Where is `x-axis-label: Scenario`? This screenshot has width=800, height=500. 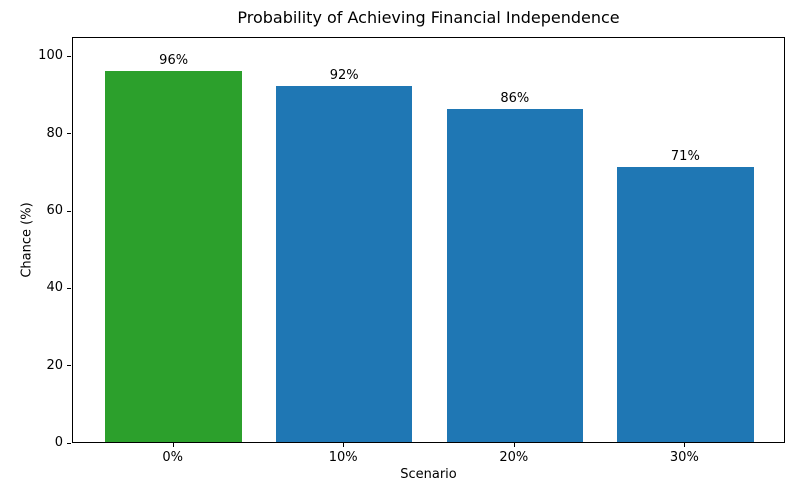
x-axis-label: Scenario is located at coordinates (428, 474).